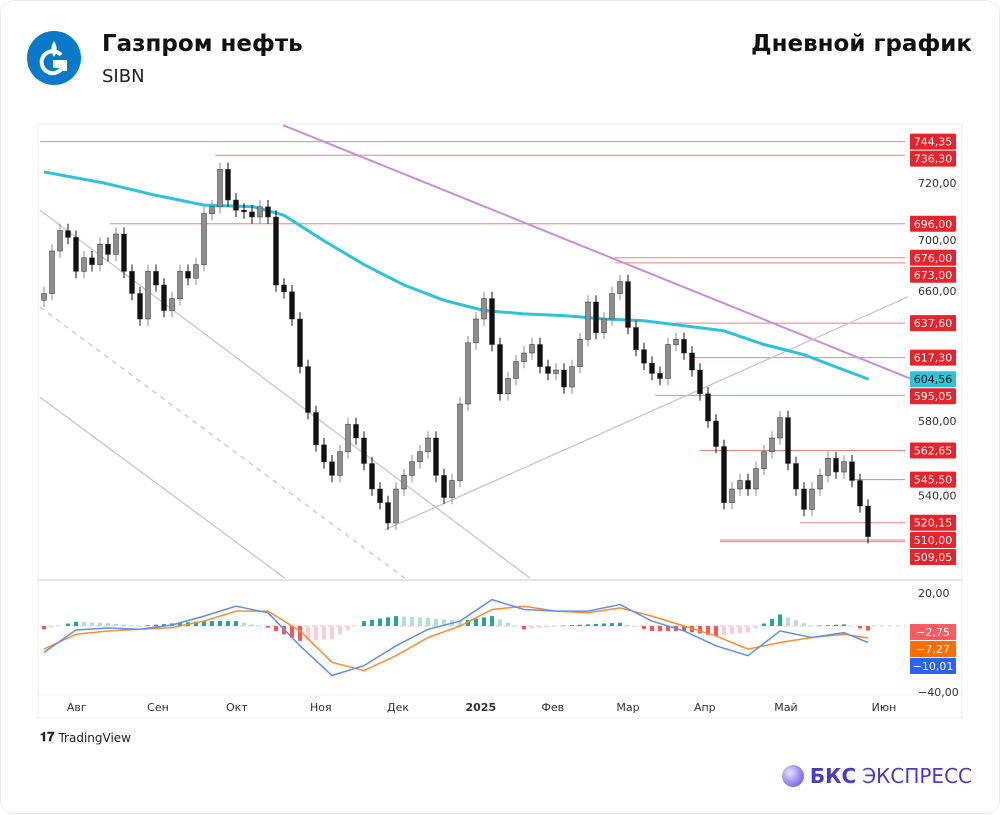 This screenshot has width=1000, height=815. I want to click on price-label: 744,35, so click(933, 142).